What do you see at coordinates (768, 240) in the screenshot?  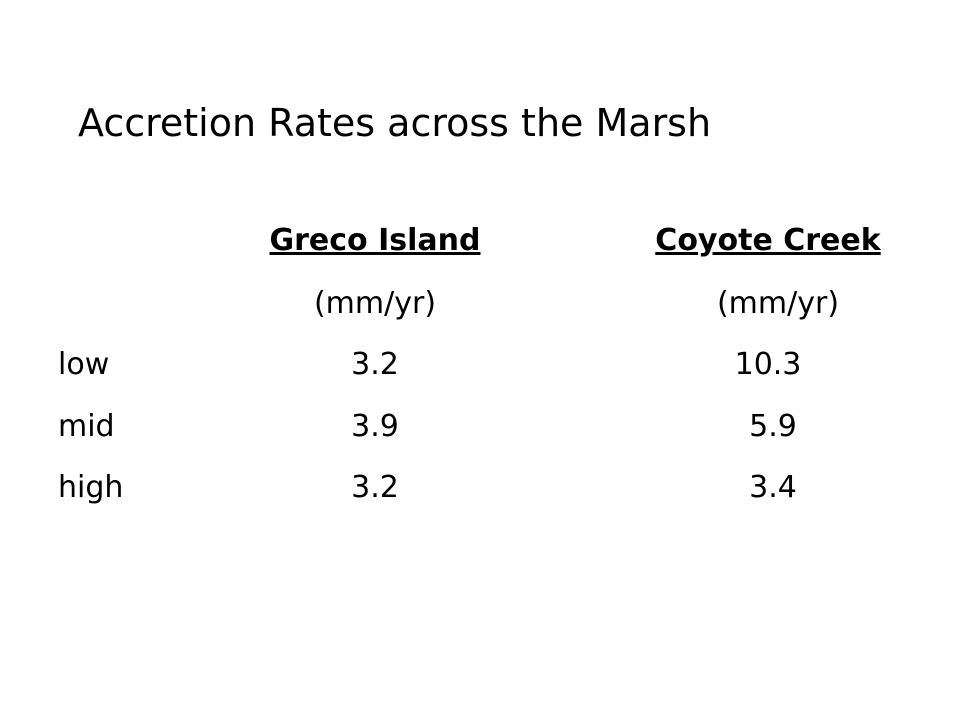 I see `column-header: Coyote Creek` at bounding box center [768, 240].